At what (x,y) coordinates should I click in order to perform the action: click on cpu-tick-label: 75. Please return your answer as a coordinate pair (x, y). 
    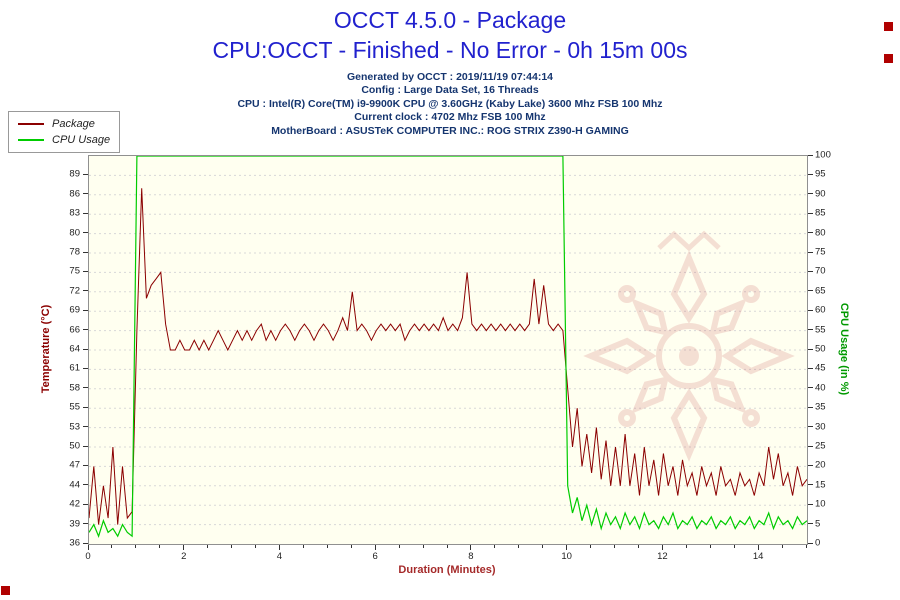
    Looking at the image, I should click on (820, 252).